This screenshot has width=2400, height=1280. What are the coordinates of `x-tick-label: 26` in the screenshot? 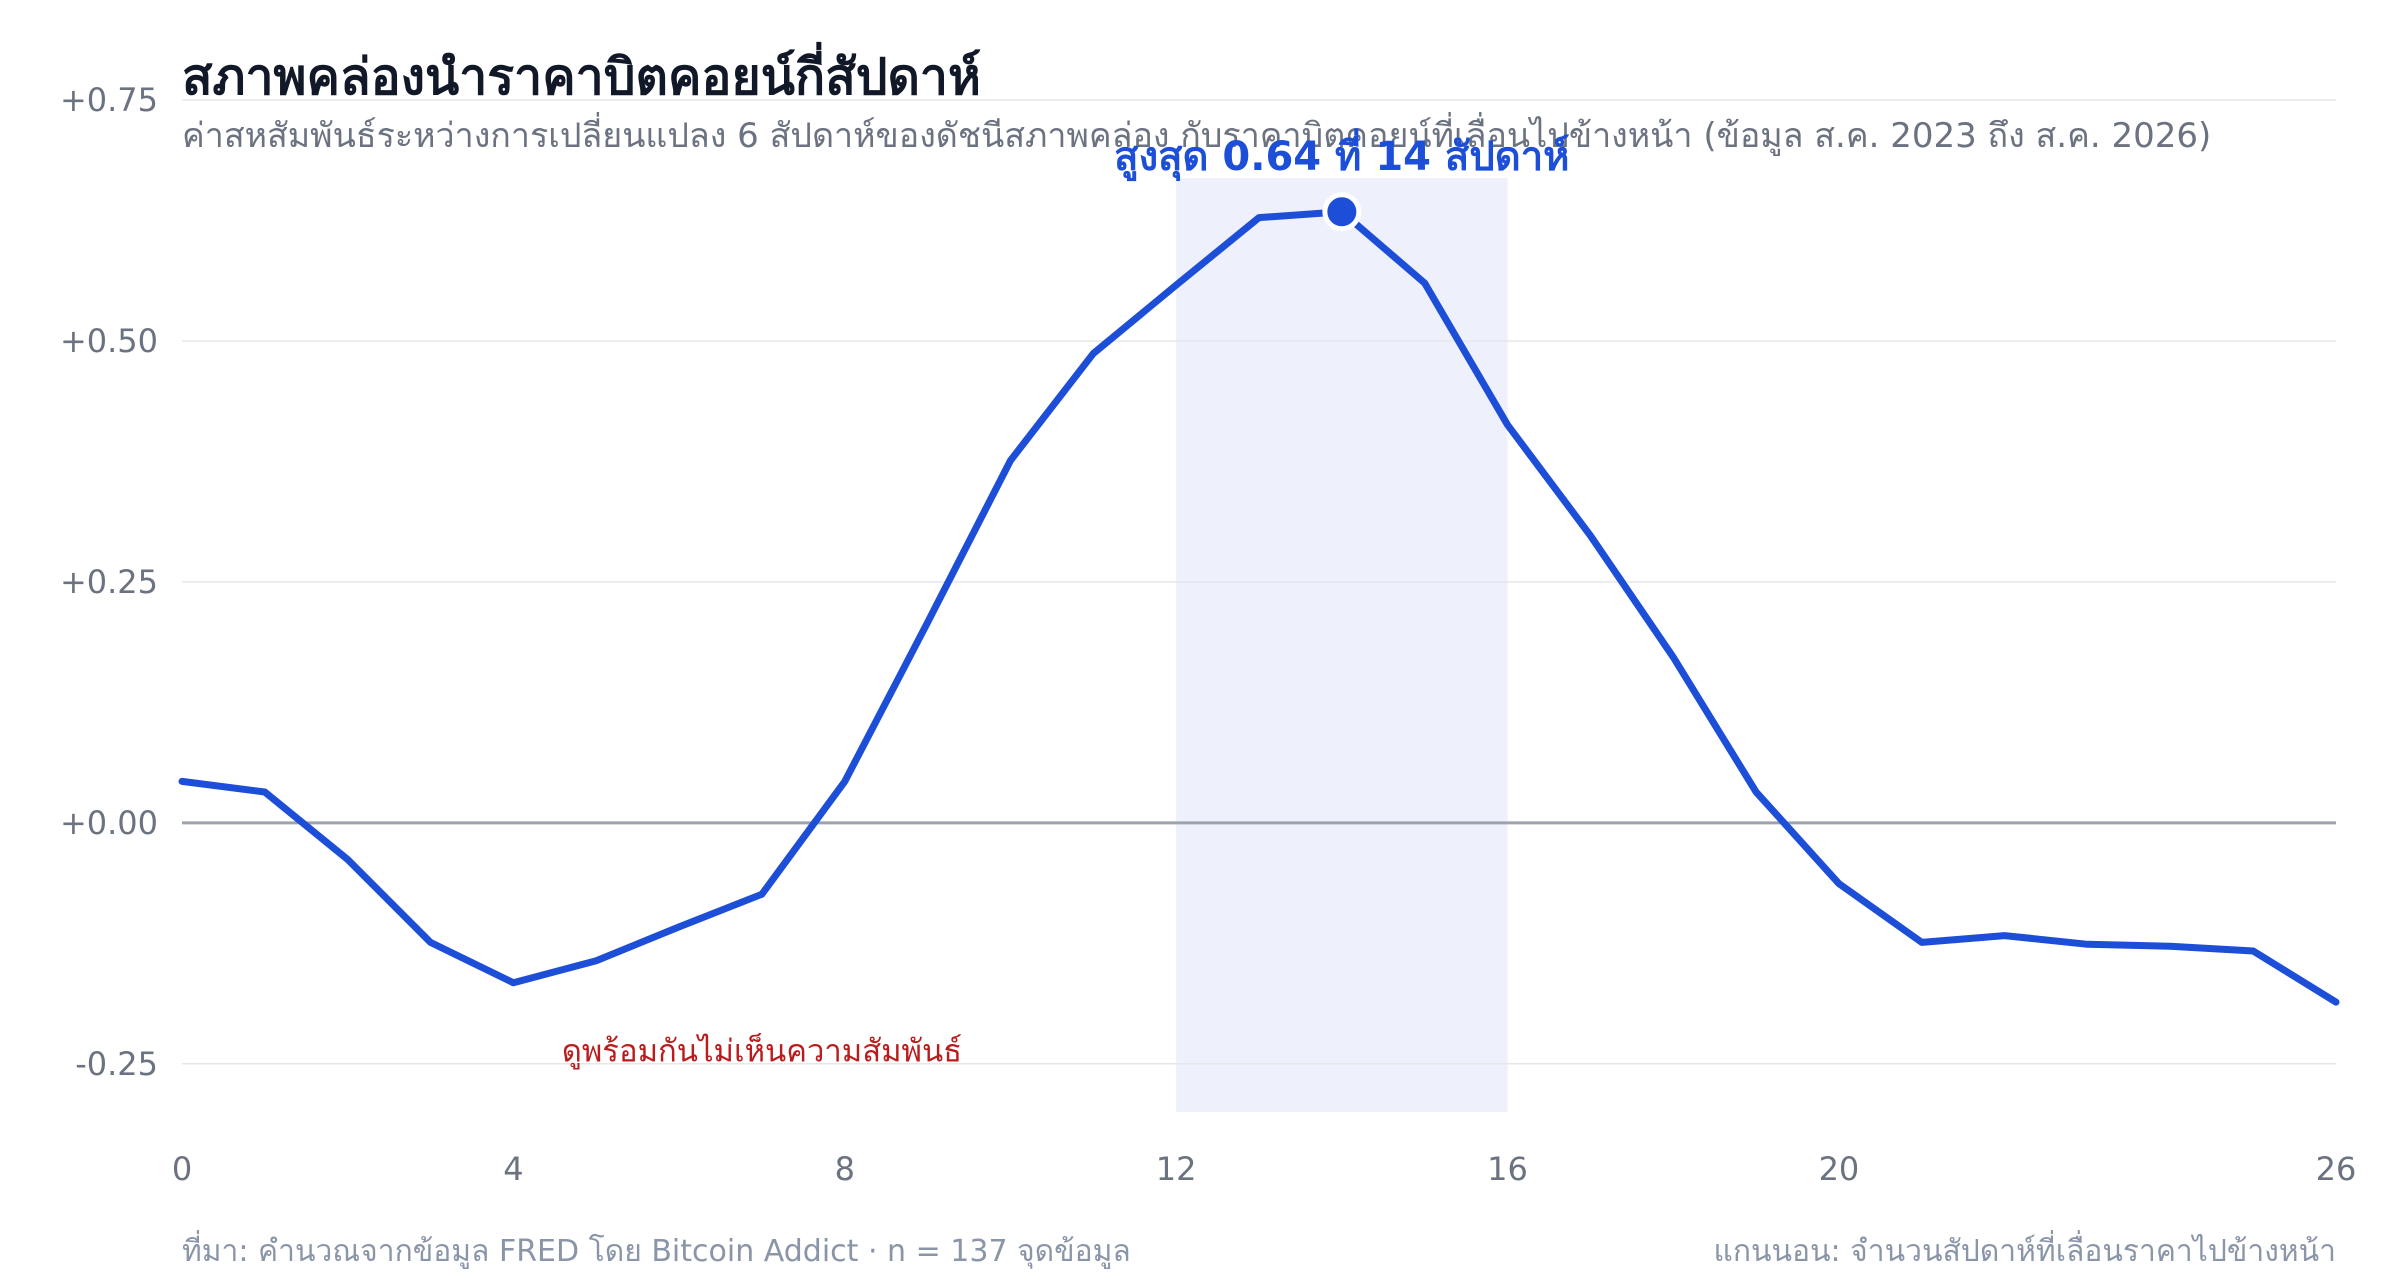 It's located at (2336, 1169).